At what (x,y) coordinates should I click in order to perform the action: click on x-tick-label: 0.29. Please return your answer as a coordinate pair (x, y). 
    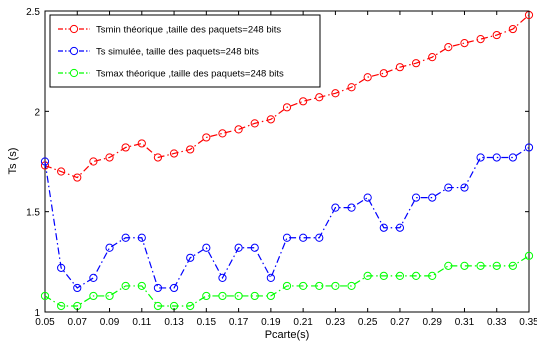
    Looking at the image, I should click on (432, 322).